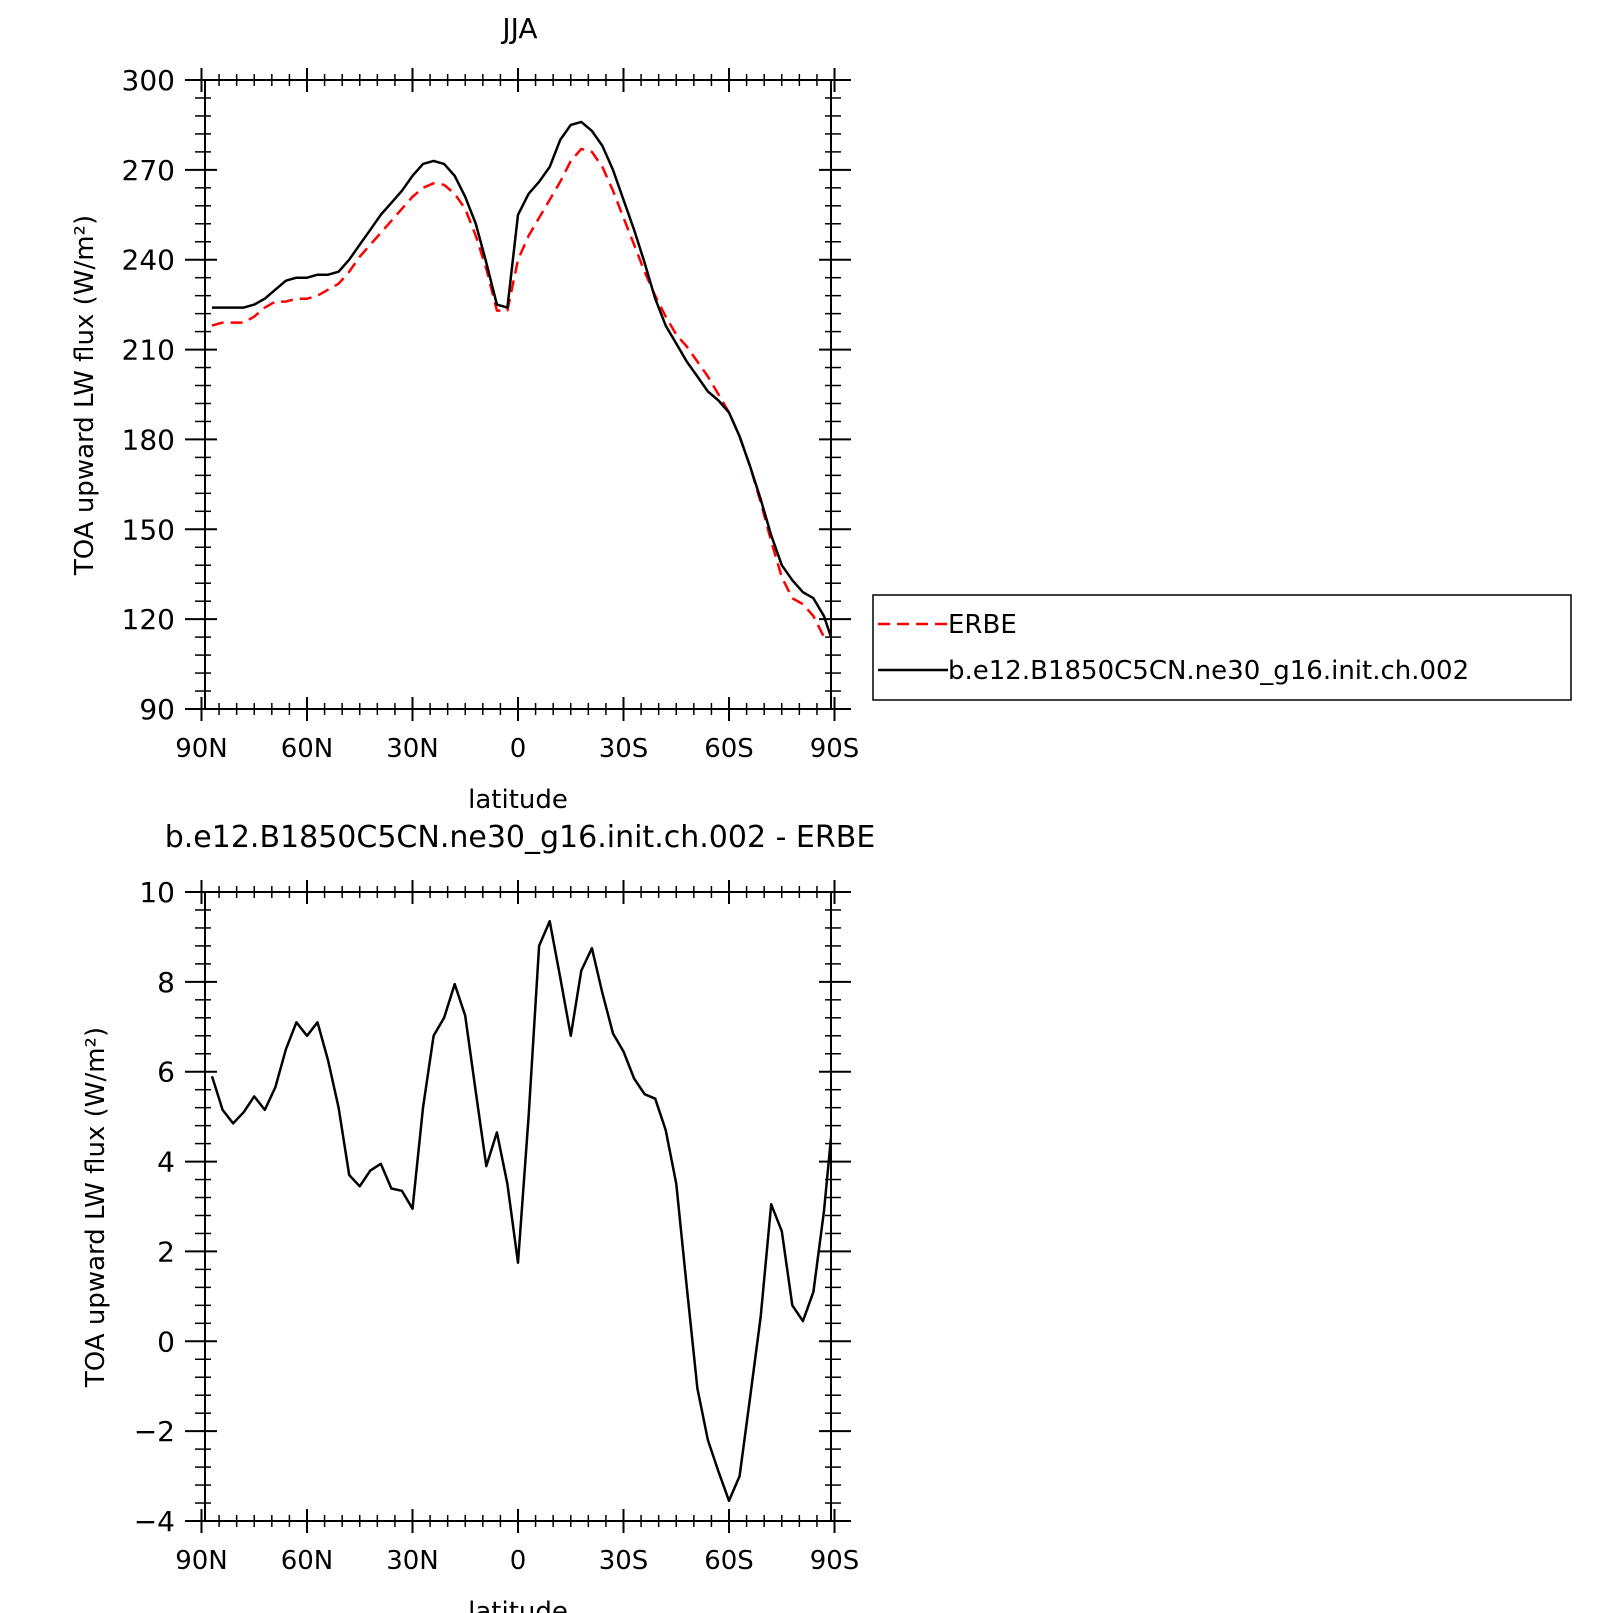 This screenshot has height=1613, width=1614. I want to click on y-tick-label: 300, so click(148, 80).